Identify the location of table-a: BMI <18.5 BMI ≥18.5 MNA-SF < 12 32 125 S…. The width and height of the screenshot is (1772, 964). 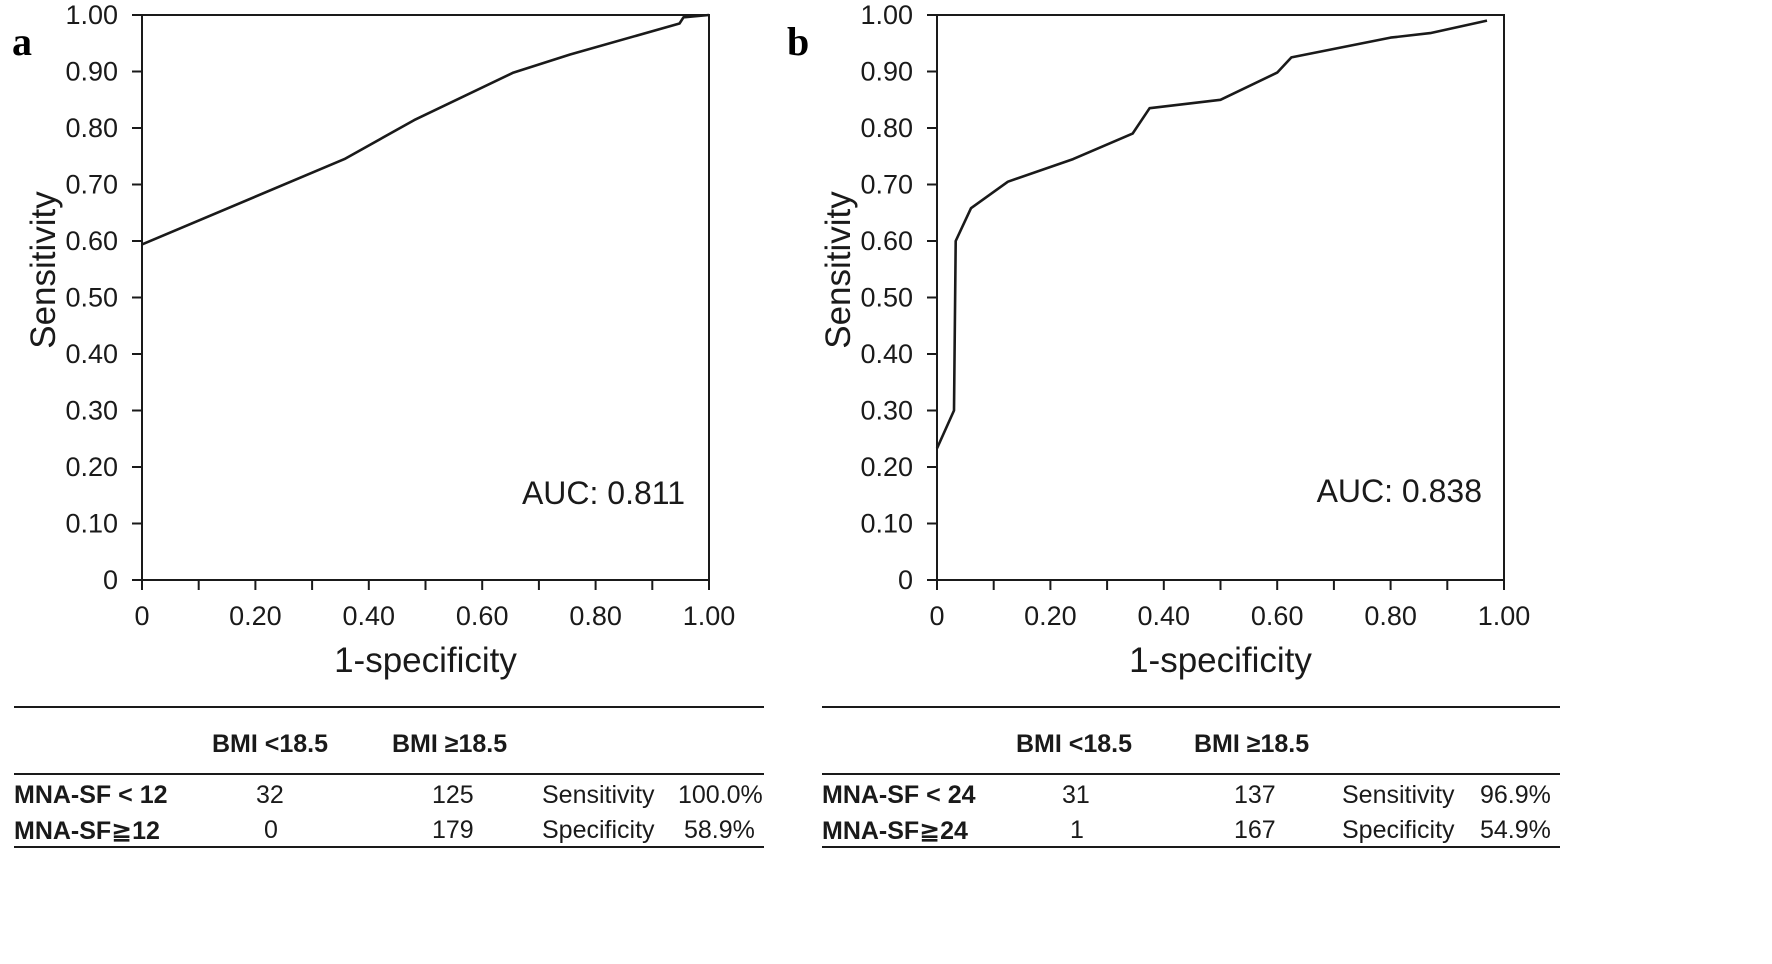
(389, 781).